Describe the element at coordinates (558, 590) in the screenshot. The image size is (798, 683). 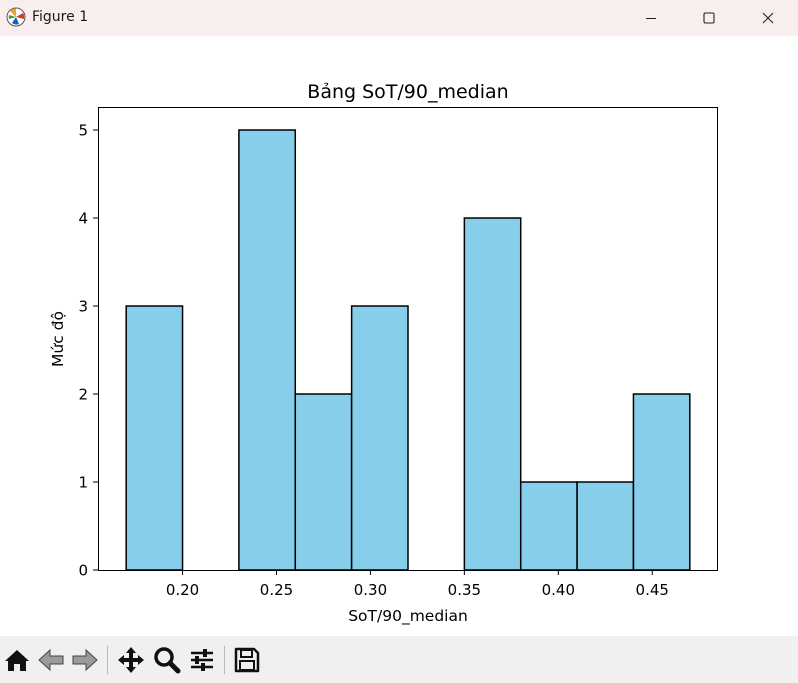
I see `x-tick-label: 0.40` at that location.